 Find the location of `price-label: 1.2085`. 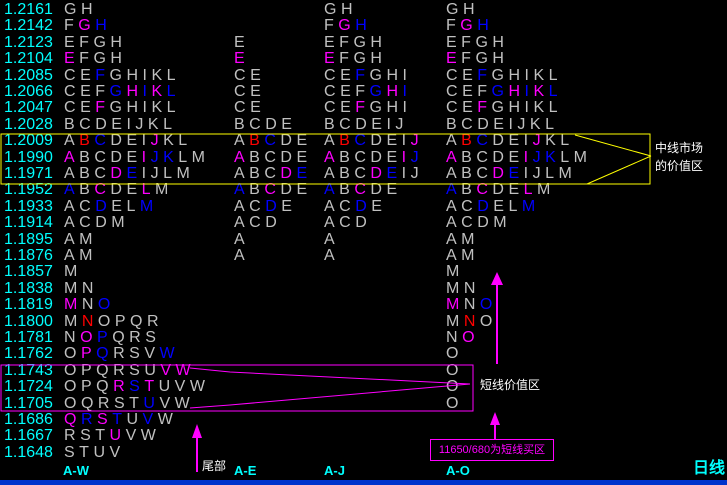

price-label: 1.2085 is located at coordinates (28, 75).